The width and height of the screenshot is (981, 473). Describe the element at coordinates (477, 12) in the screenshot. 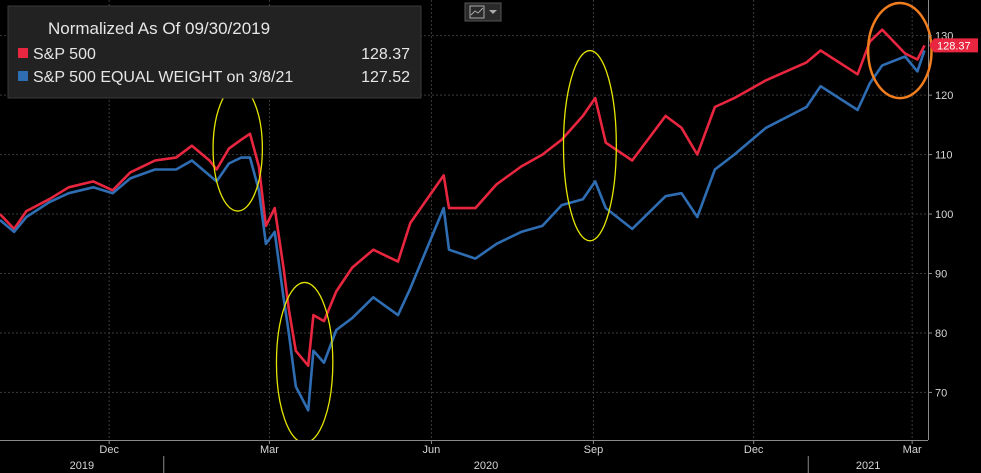

I see `line-chart-icon` at that location.